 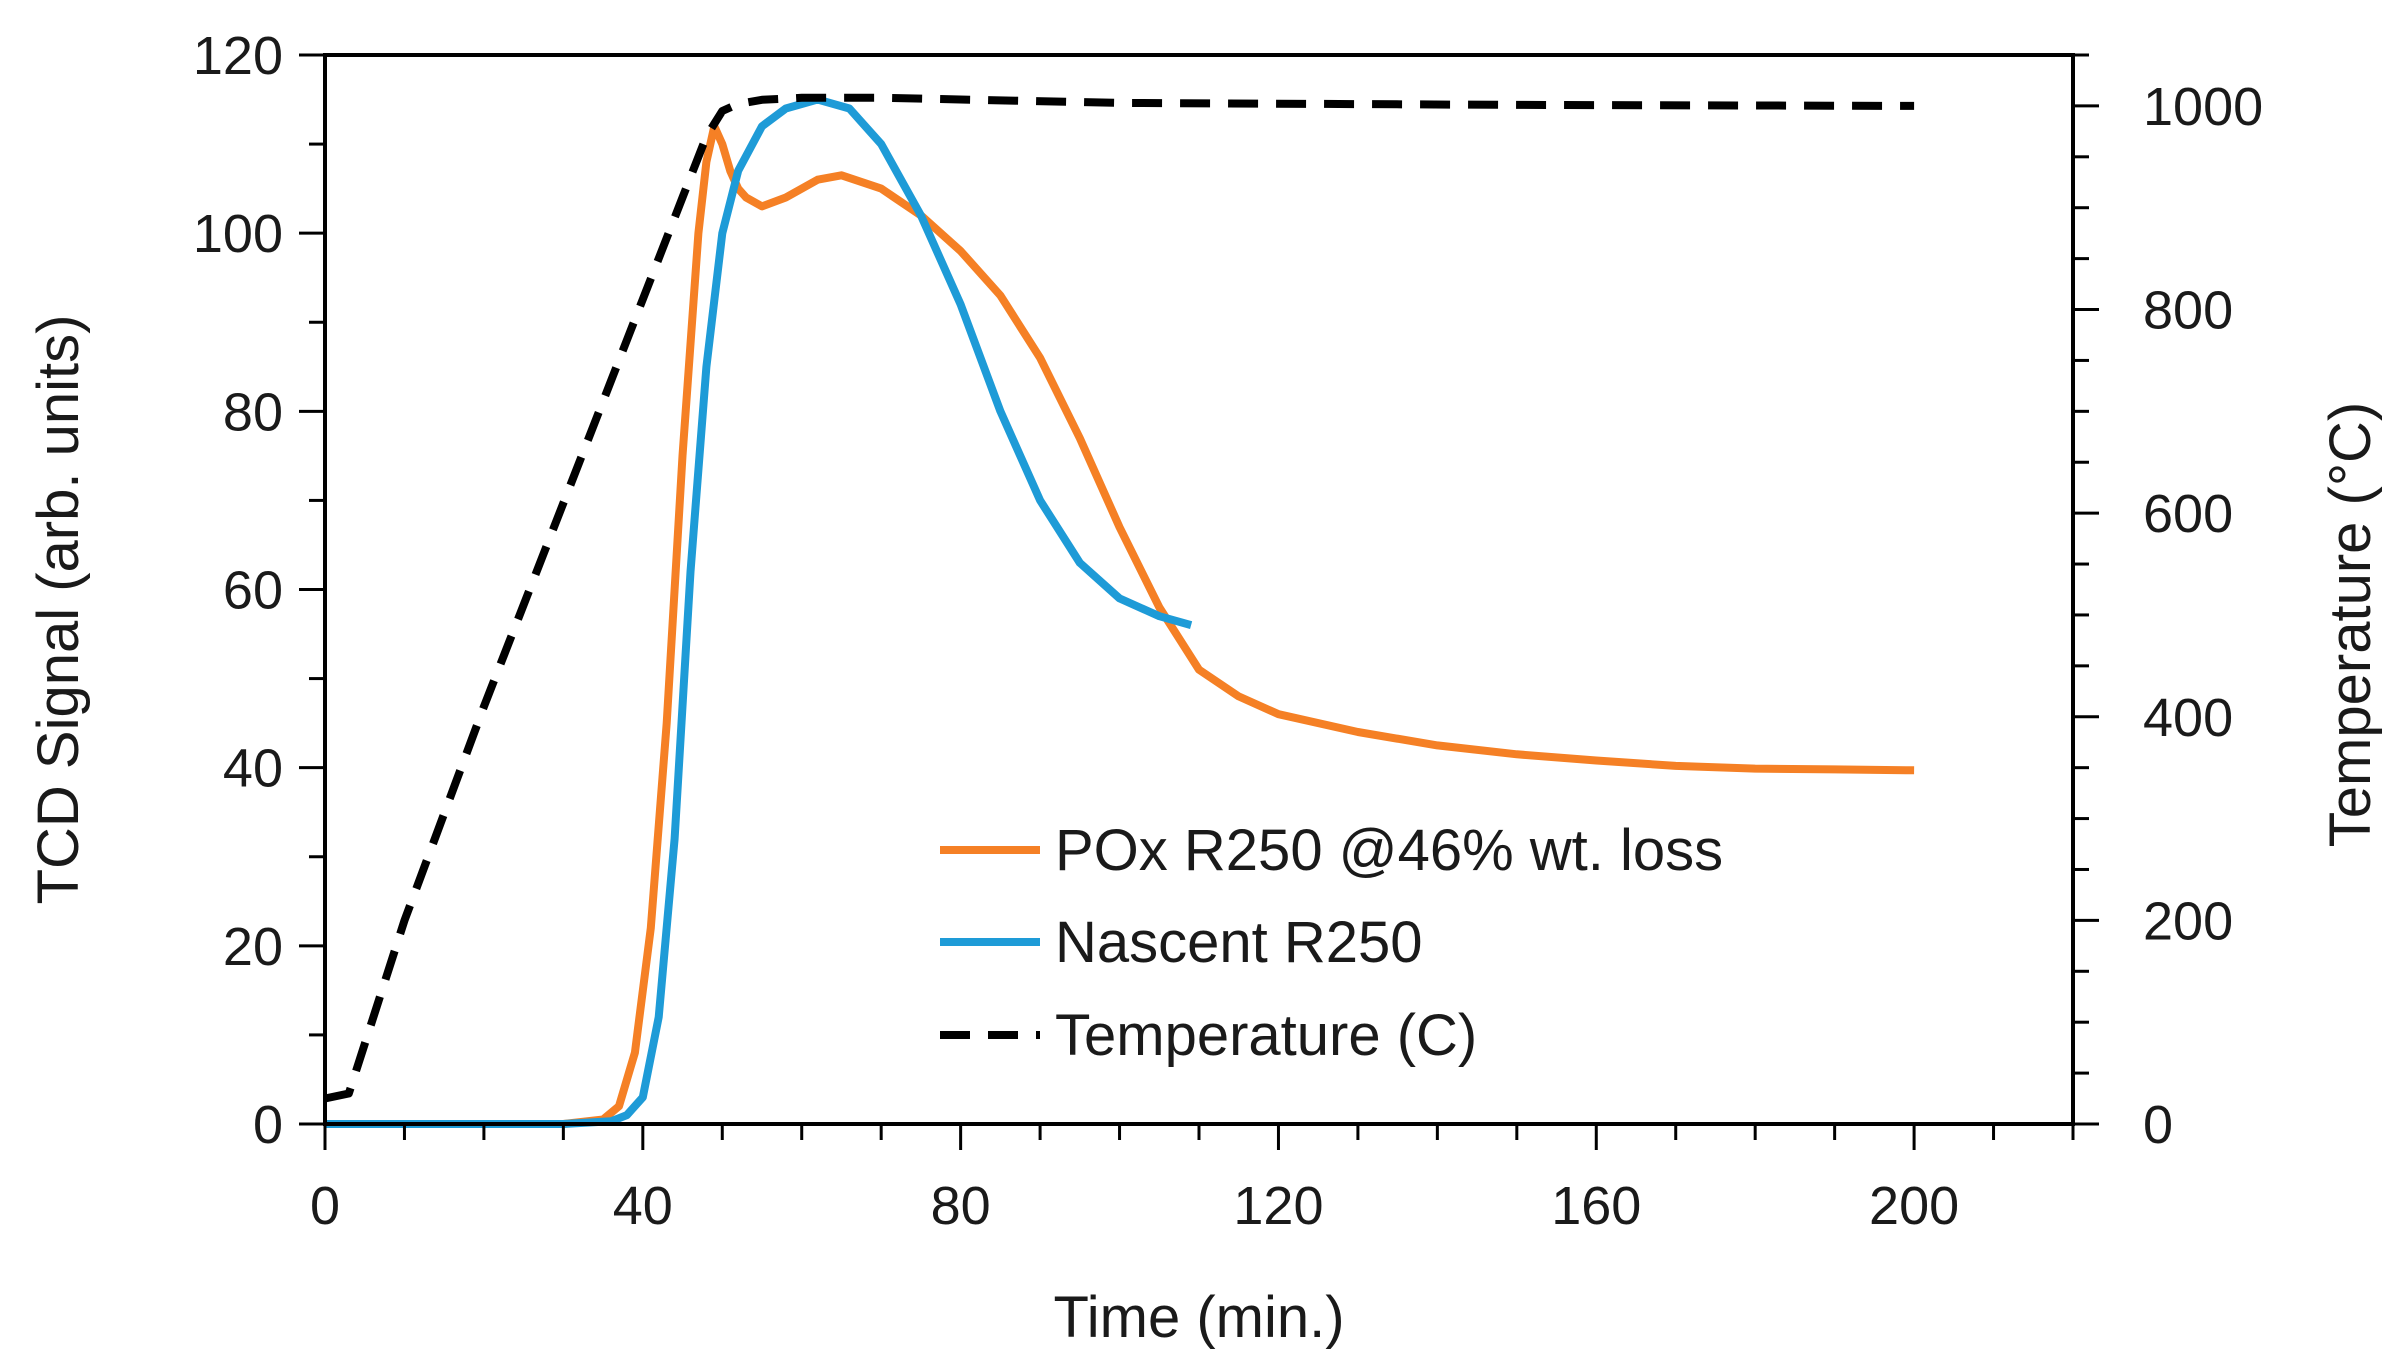 I want to click on y2-tick-label: 200, so click(x=2188, y=921).